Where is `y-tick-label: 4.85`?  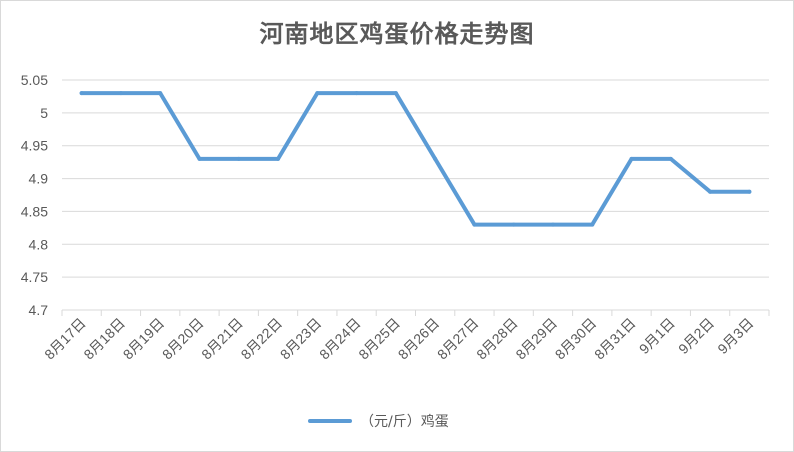 y-tick-label: 4.85 is located at coordinates (34, 211).